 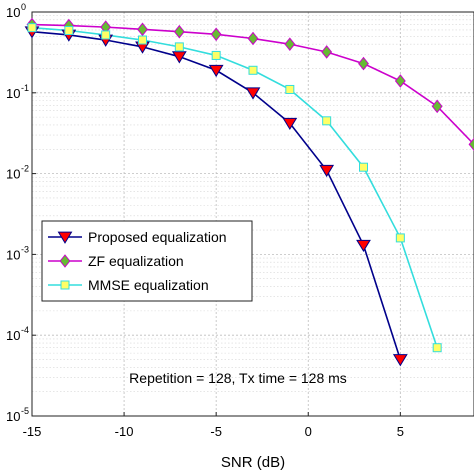 I want to click on legend-marker-proposed-equalization, so click(x=65, y=237).